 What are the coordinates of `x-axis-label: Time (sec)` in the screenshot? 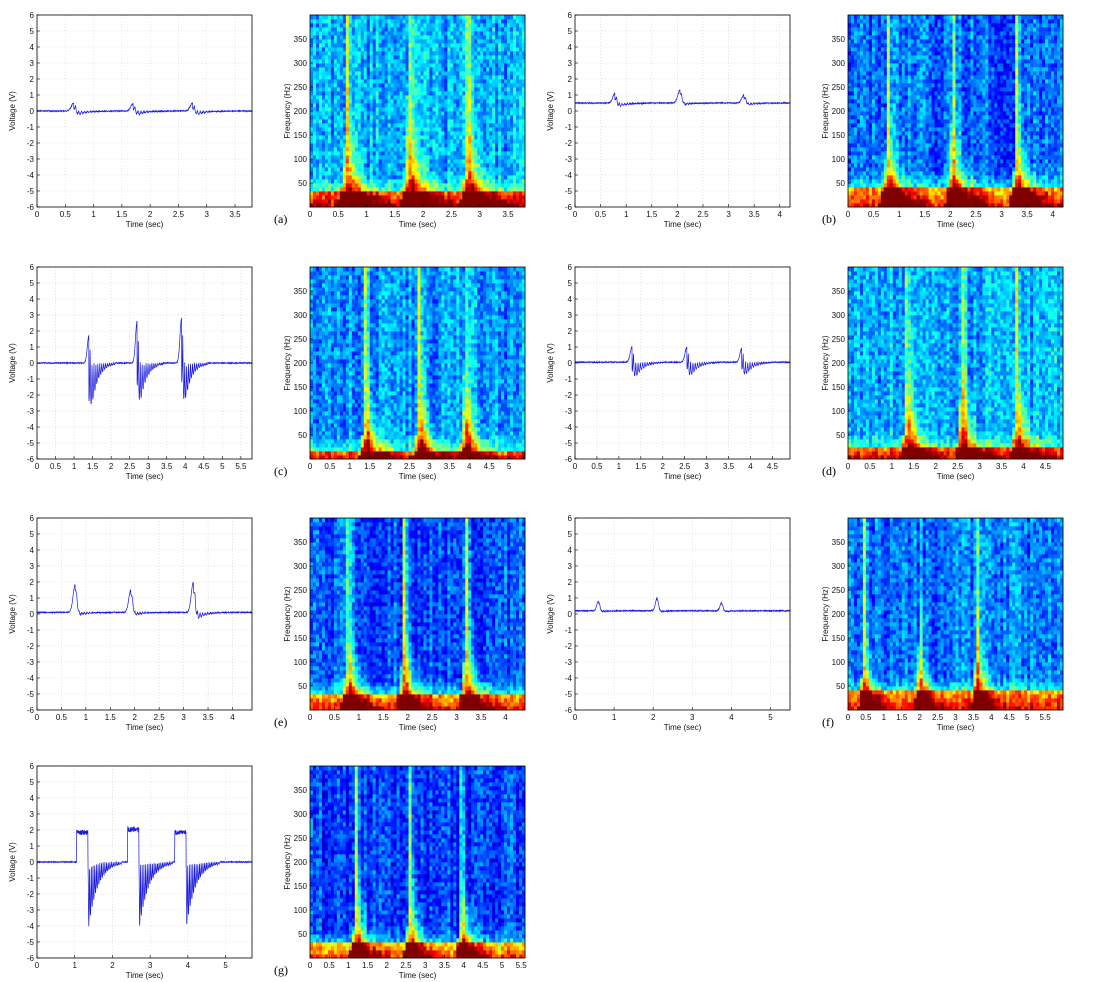 It's located at (683, 224).